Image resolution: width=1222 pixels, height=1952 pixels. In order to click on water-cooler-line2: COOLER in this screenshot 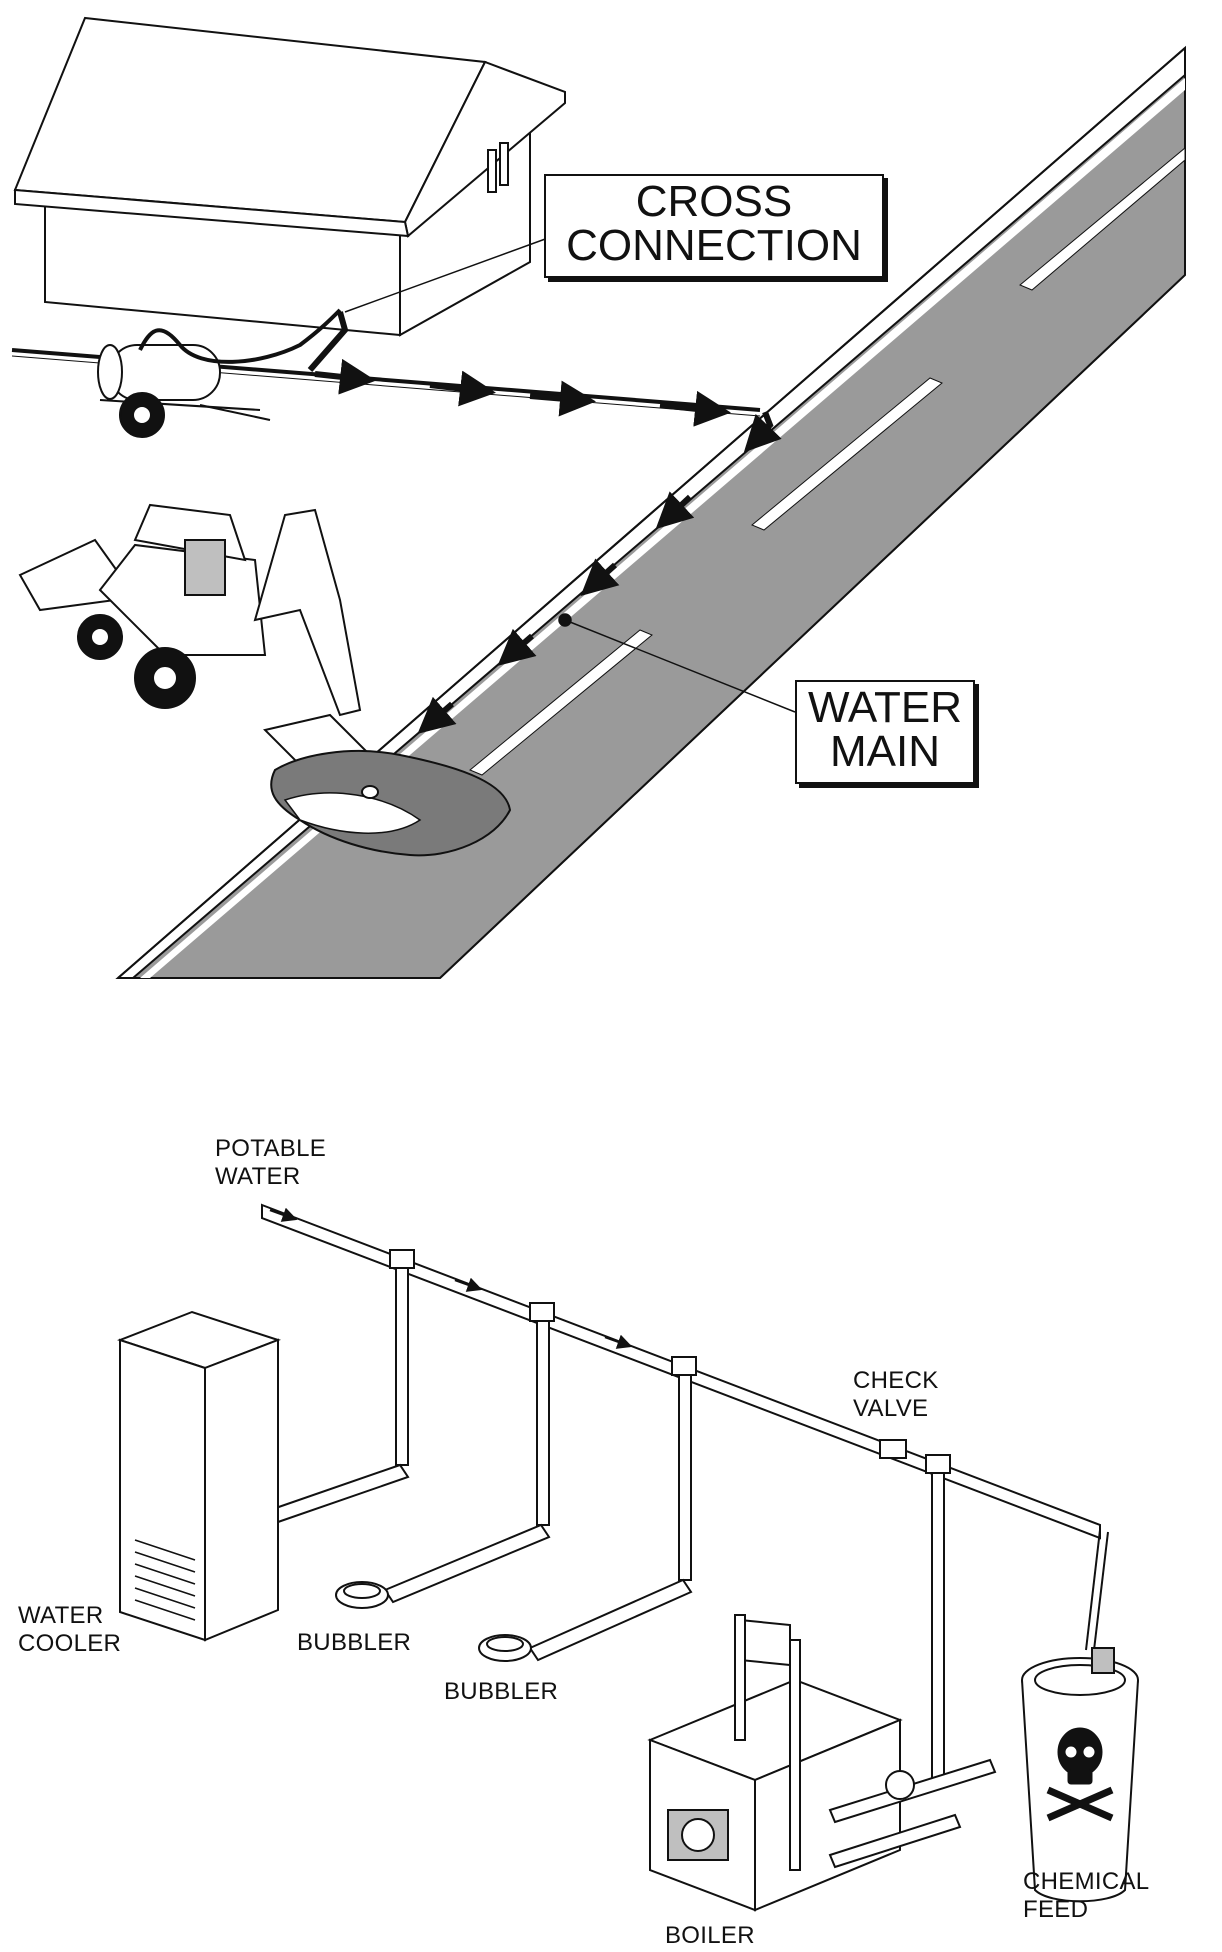, I will do `click(69, 1644)`.